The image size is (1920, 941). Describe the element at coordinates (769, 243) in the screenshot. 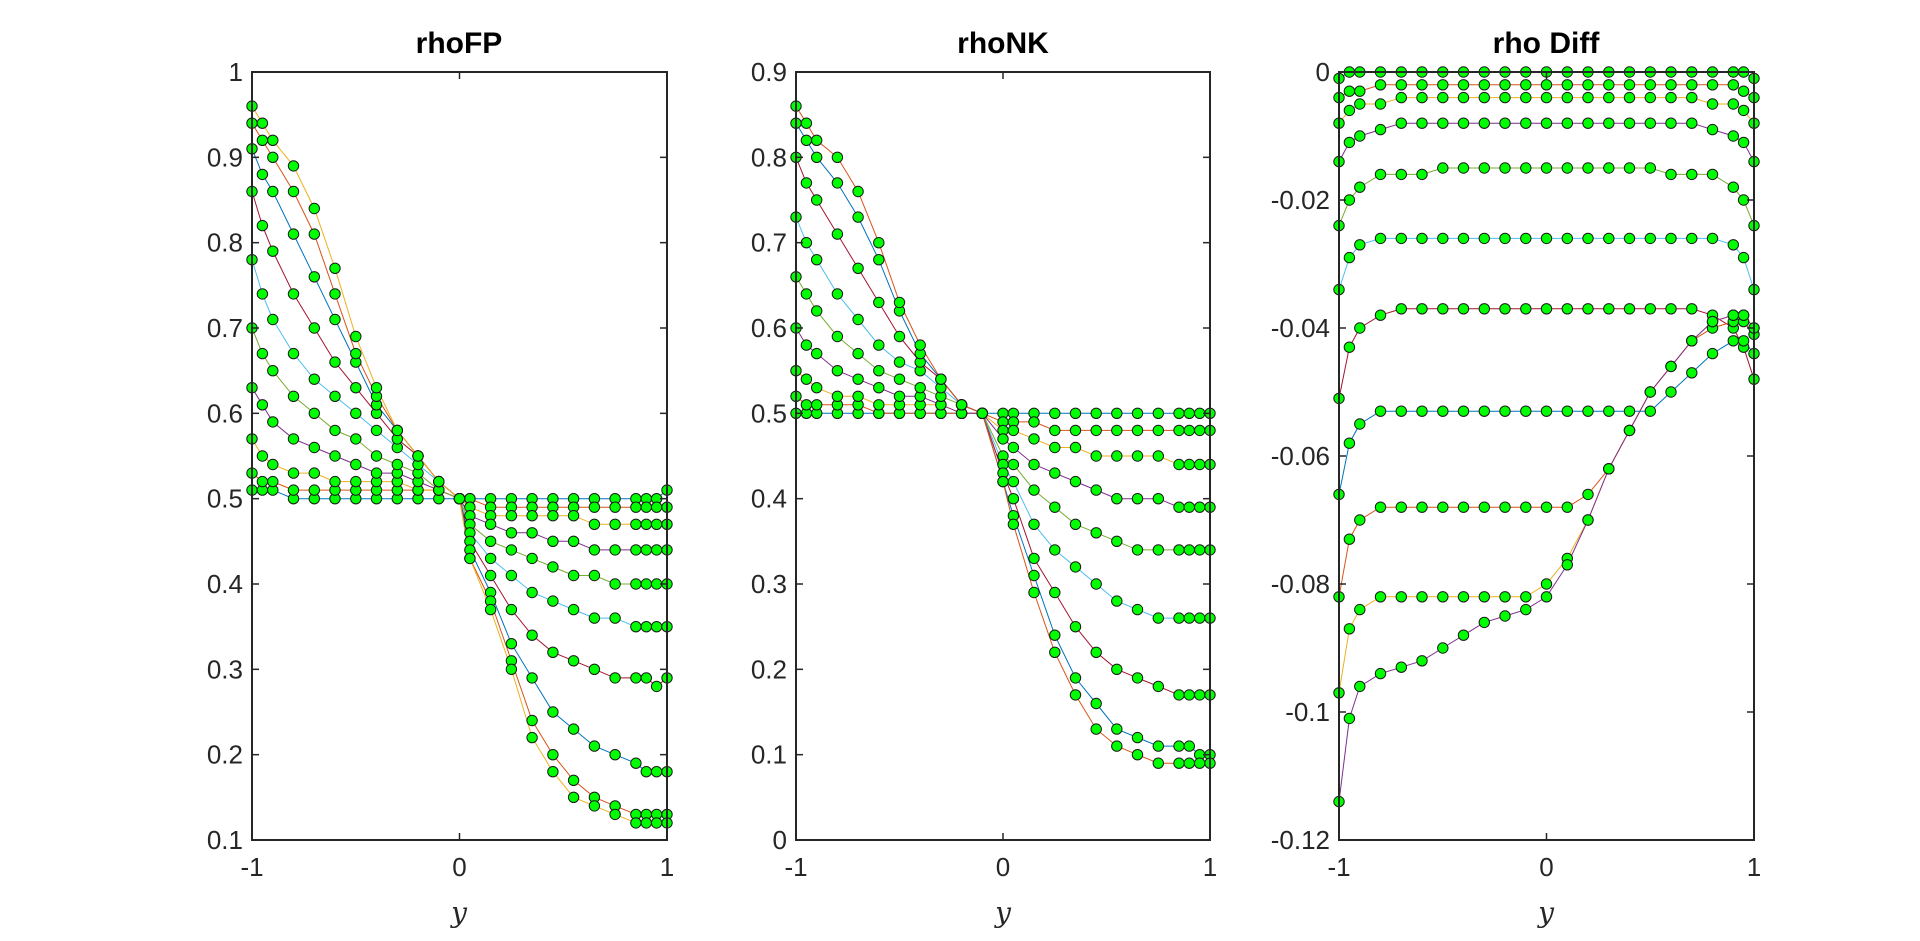

I see `y-tick-label: 0.7` at that location.